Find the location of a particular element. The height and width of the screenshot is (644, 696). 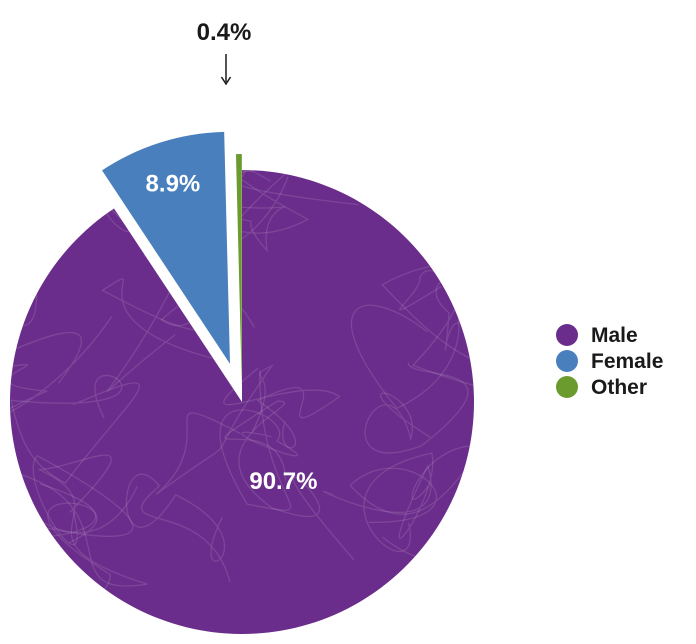

slice-other is located at coordinates (238, 270).